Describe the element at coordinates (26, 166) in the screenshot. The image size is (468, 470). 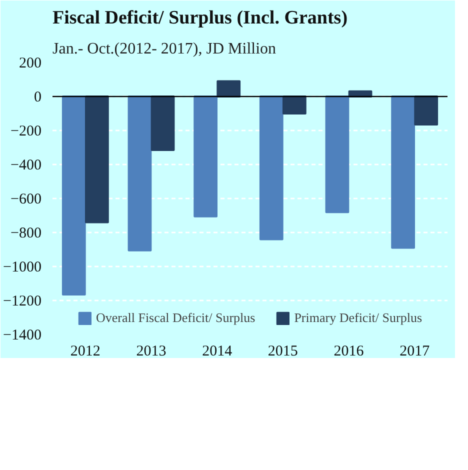
I see `y-tick-label: −400` at that location.